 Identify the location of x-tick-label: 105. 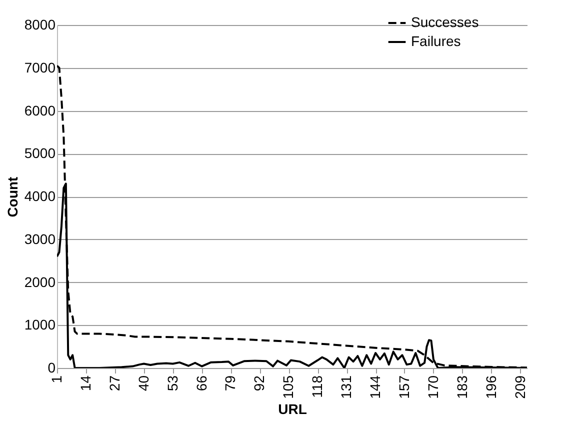
(288, 387).